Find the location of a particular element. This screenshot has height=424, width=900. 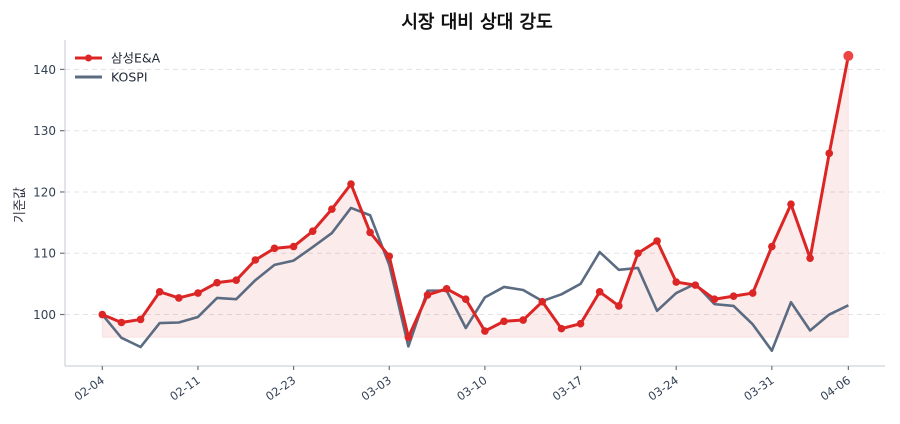

x-tick-label: 04-06 is located at coordinates (835, 388).